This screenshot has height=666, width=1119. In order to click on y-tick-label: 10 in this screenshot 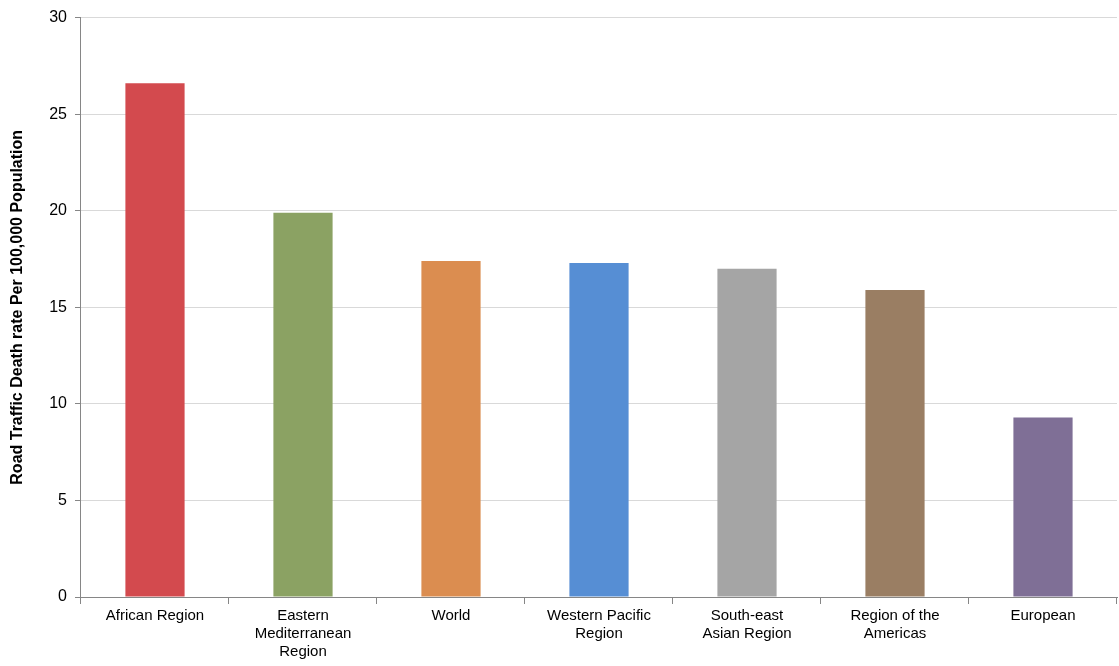, I will do `click(58, 403)`.